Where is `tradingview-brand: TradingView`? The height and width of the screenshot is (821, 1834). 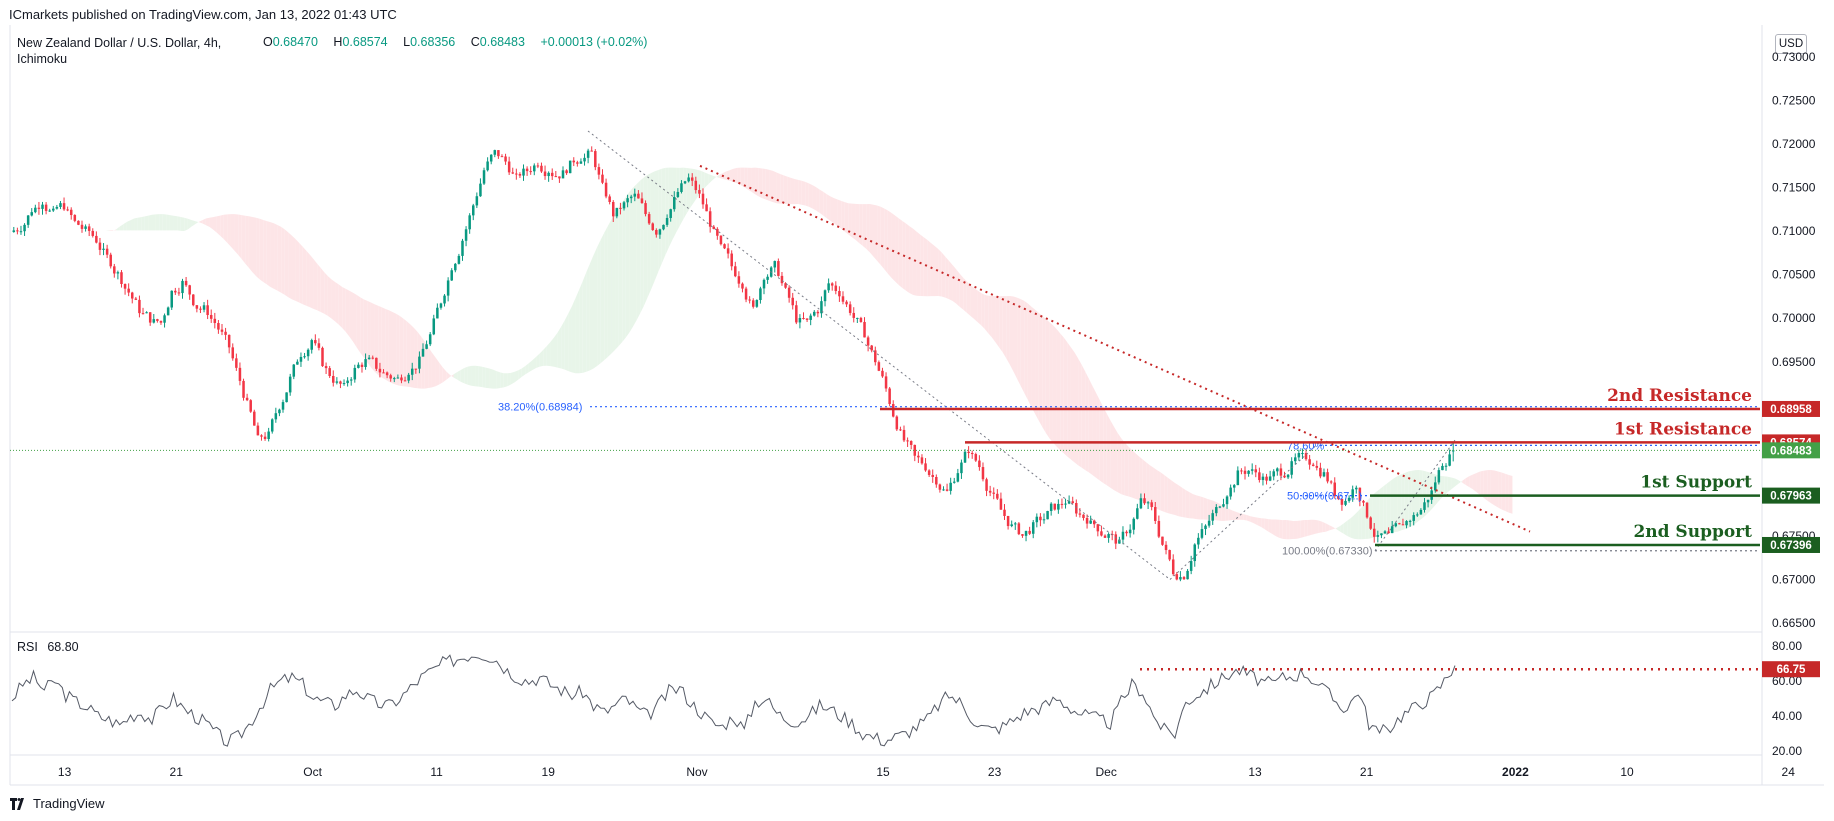 tradingview-brand: TradingView is located at coordinates (57, 803).